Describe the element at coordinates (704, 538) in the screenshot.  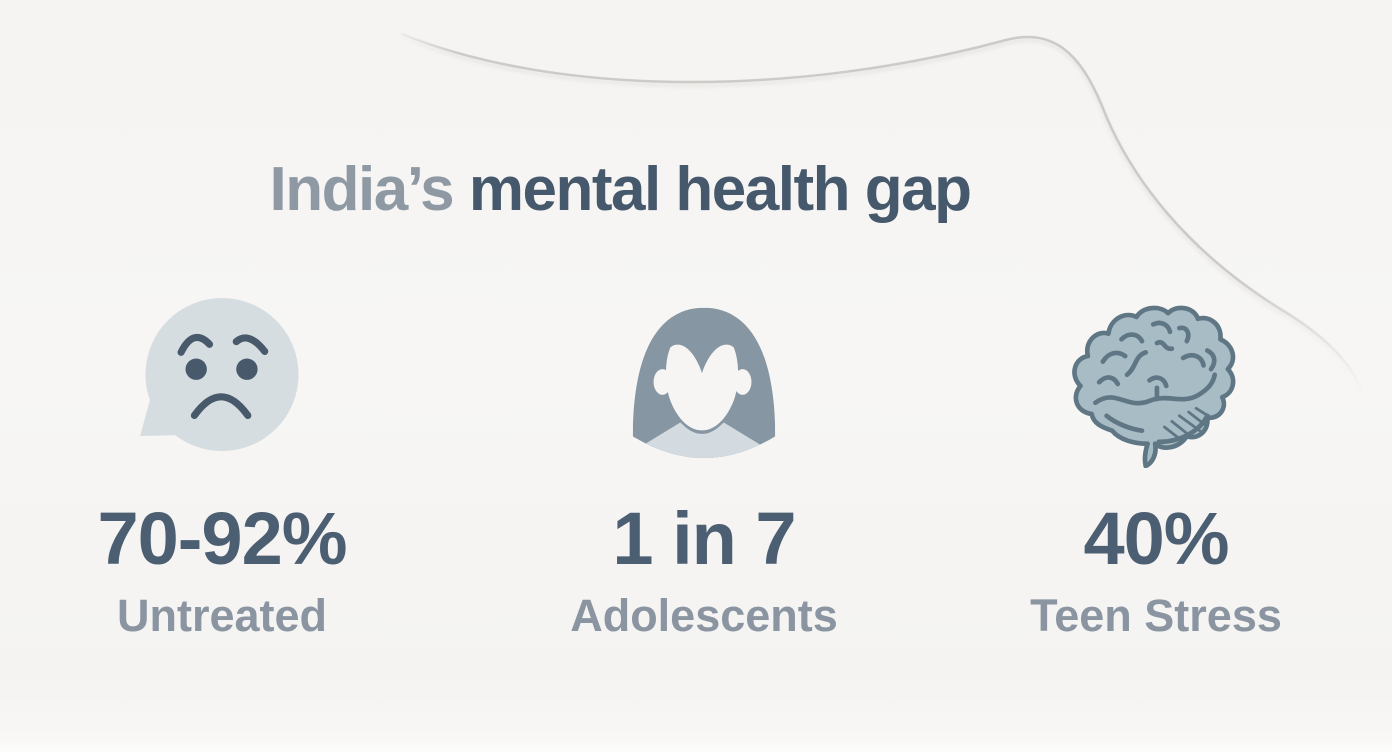
I see `stat-value-adolescents: 1 in 7` at that location.